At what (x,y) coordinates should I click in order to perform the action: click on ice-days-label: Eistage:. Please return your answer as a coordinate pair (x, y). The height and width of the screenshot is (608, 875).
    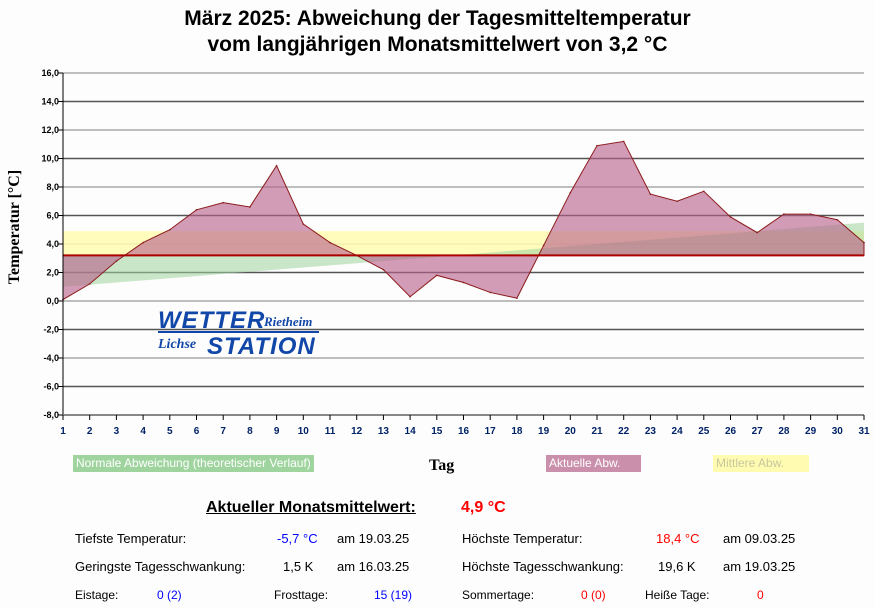
    Looking at the image, I should click on (97, 595).